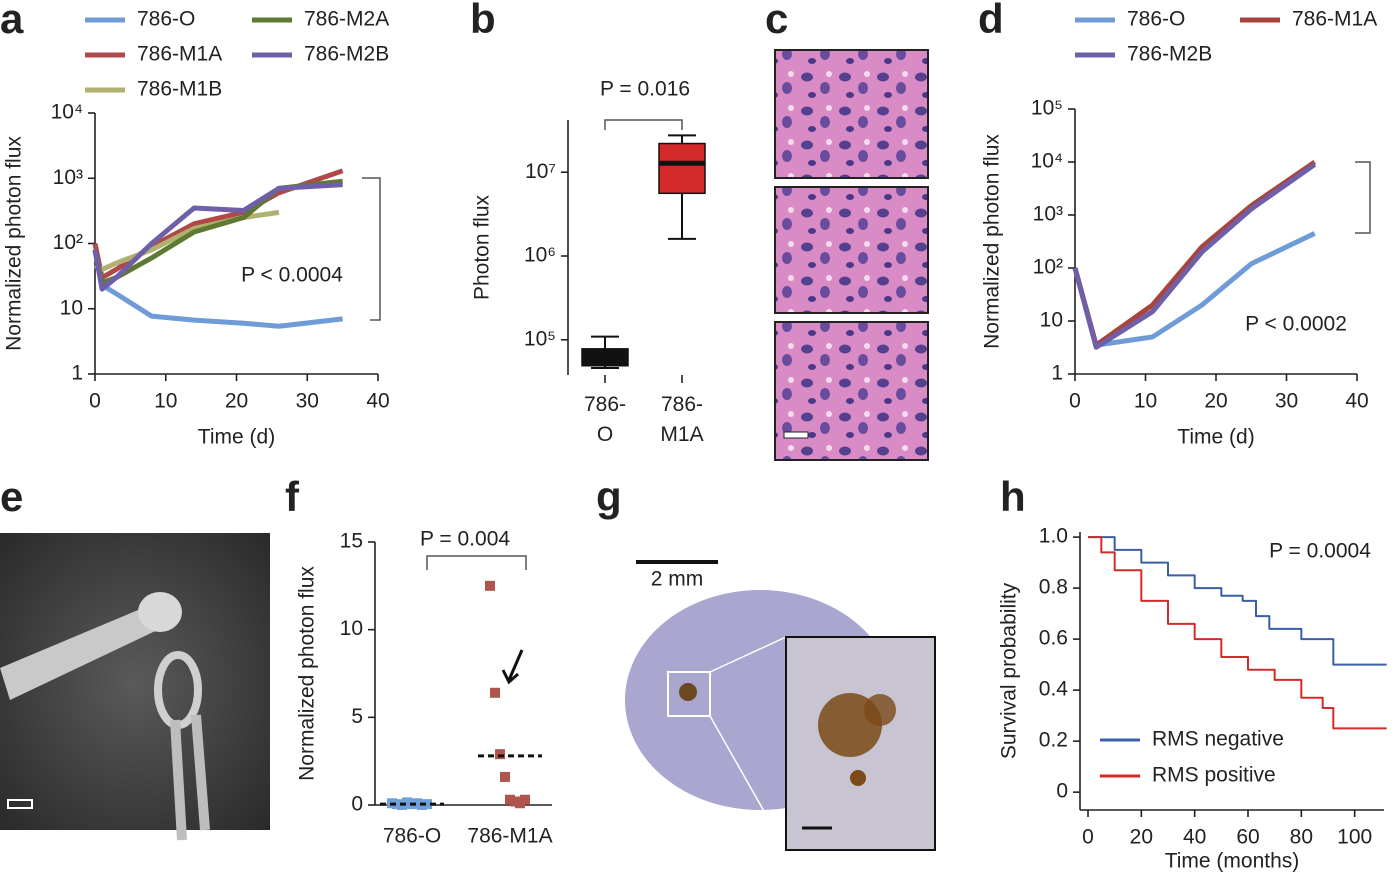 The image size is (1395, 880). Describe the element at coordinates (682, 168) in the screenshot. I see `box` at that location.